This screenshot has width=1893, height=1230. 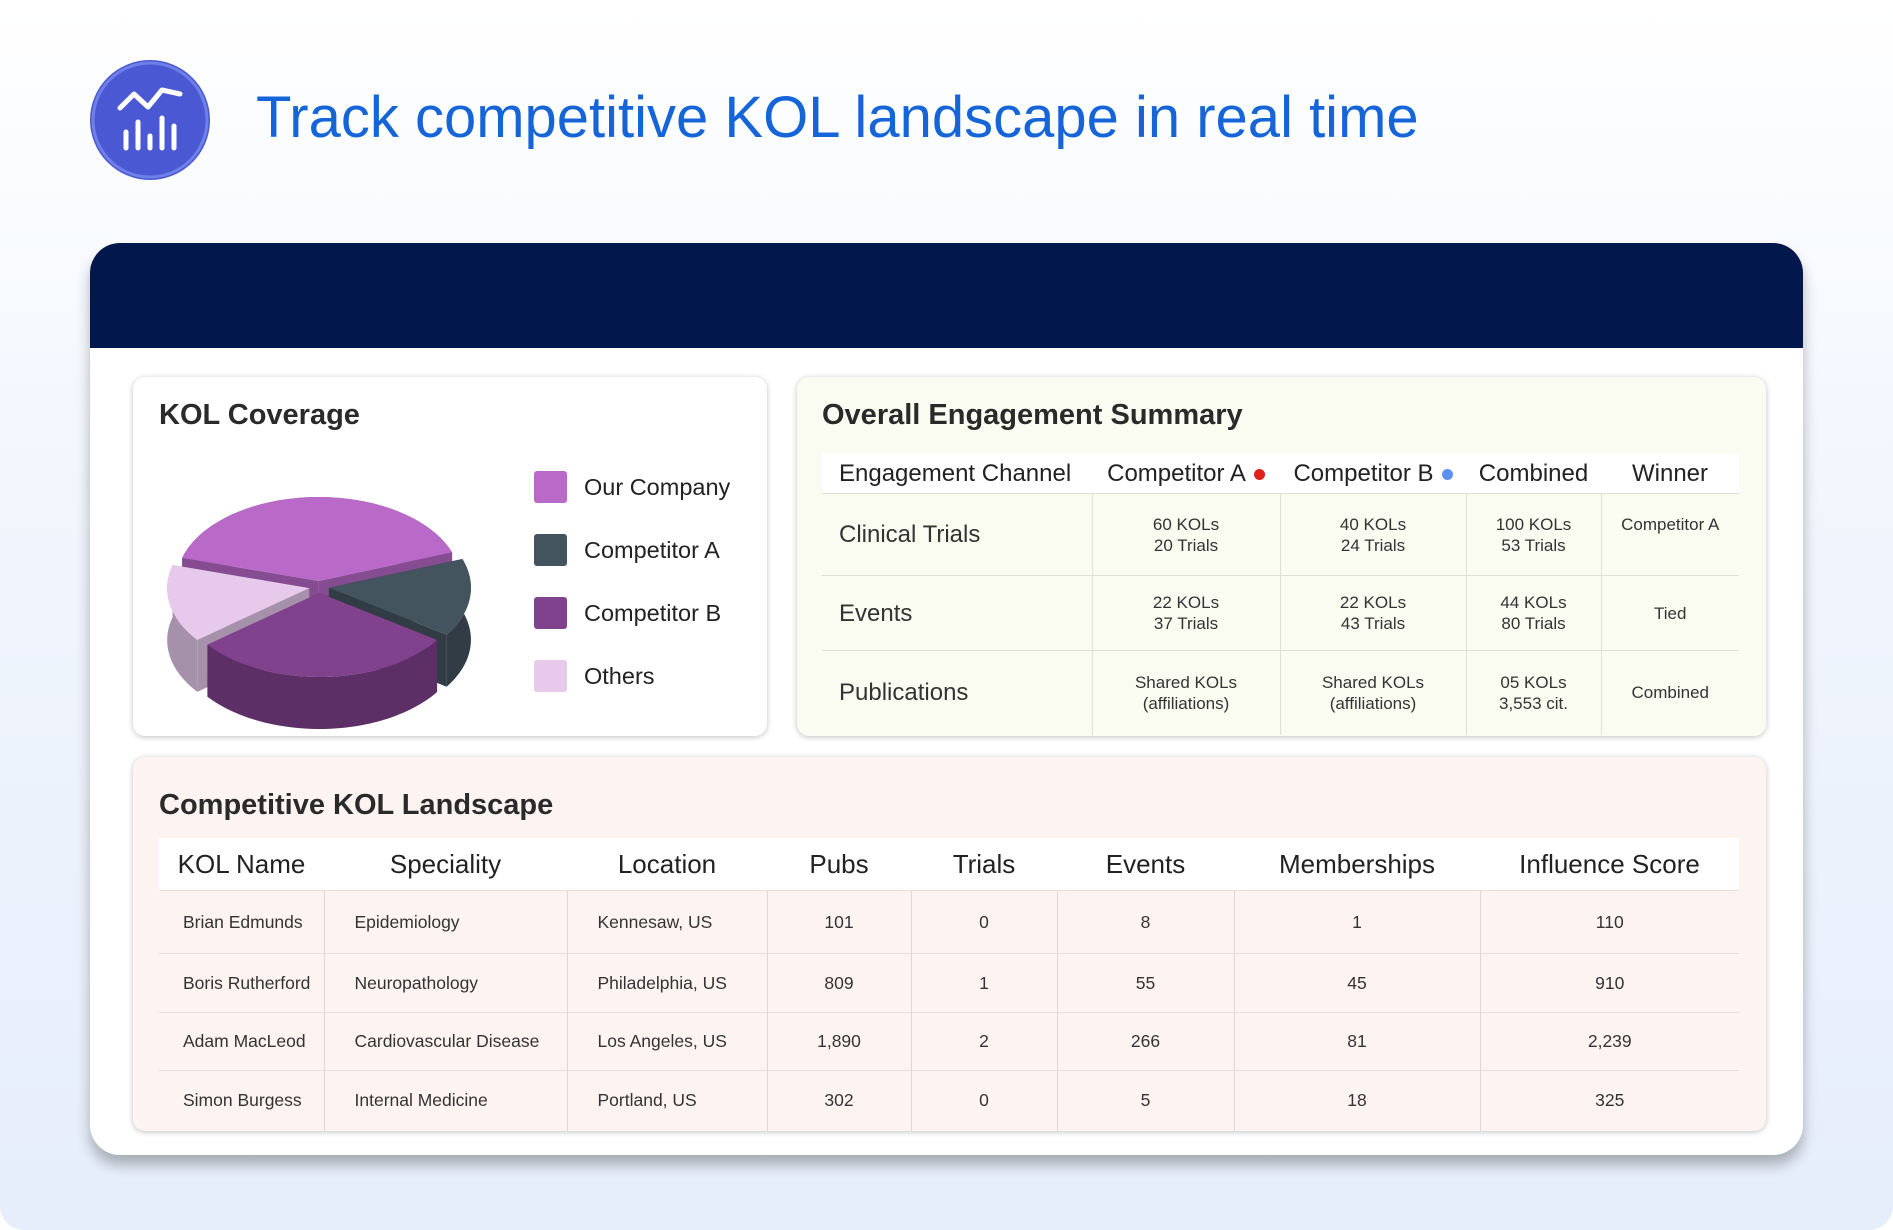 What do you see at coordinates (666, 1100) in the screenshot?
I see `table-cell: Portland, US` at bounding box center [666, 1100].